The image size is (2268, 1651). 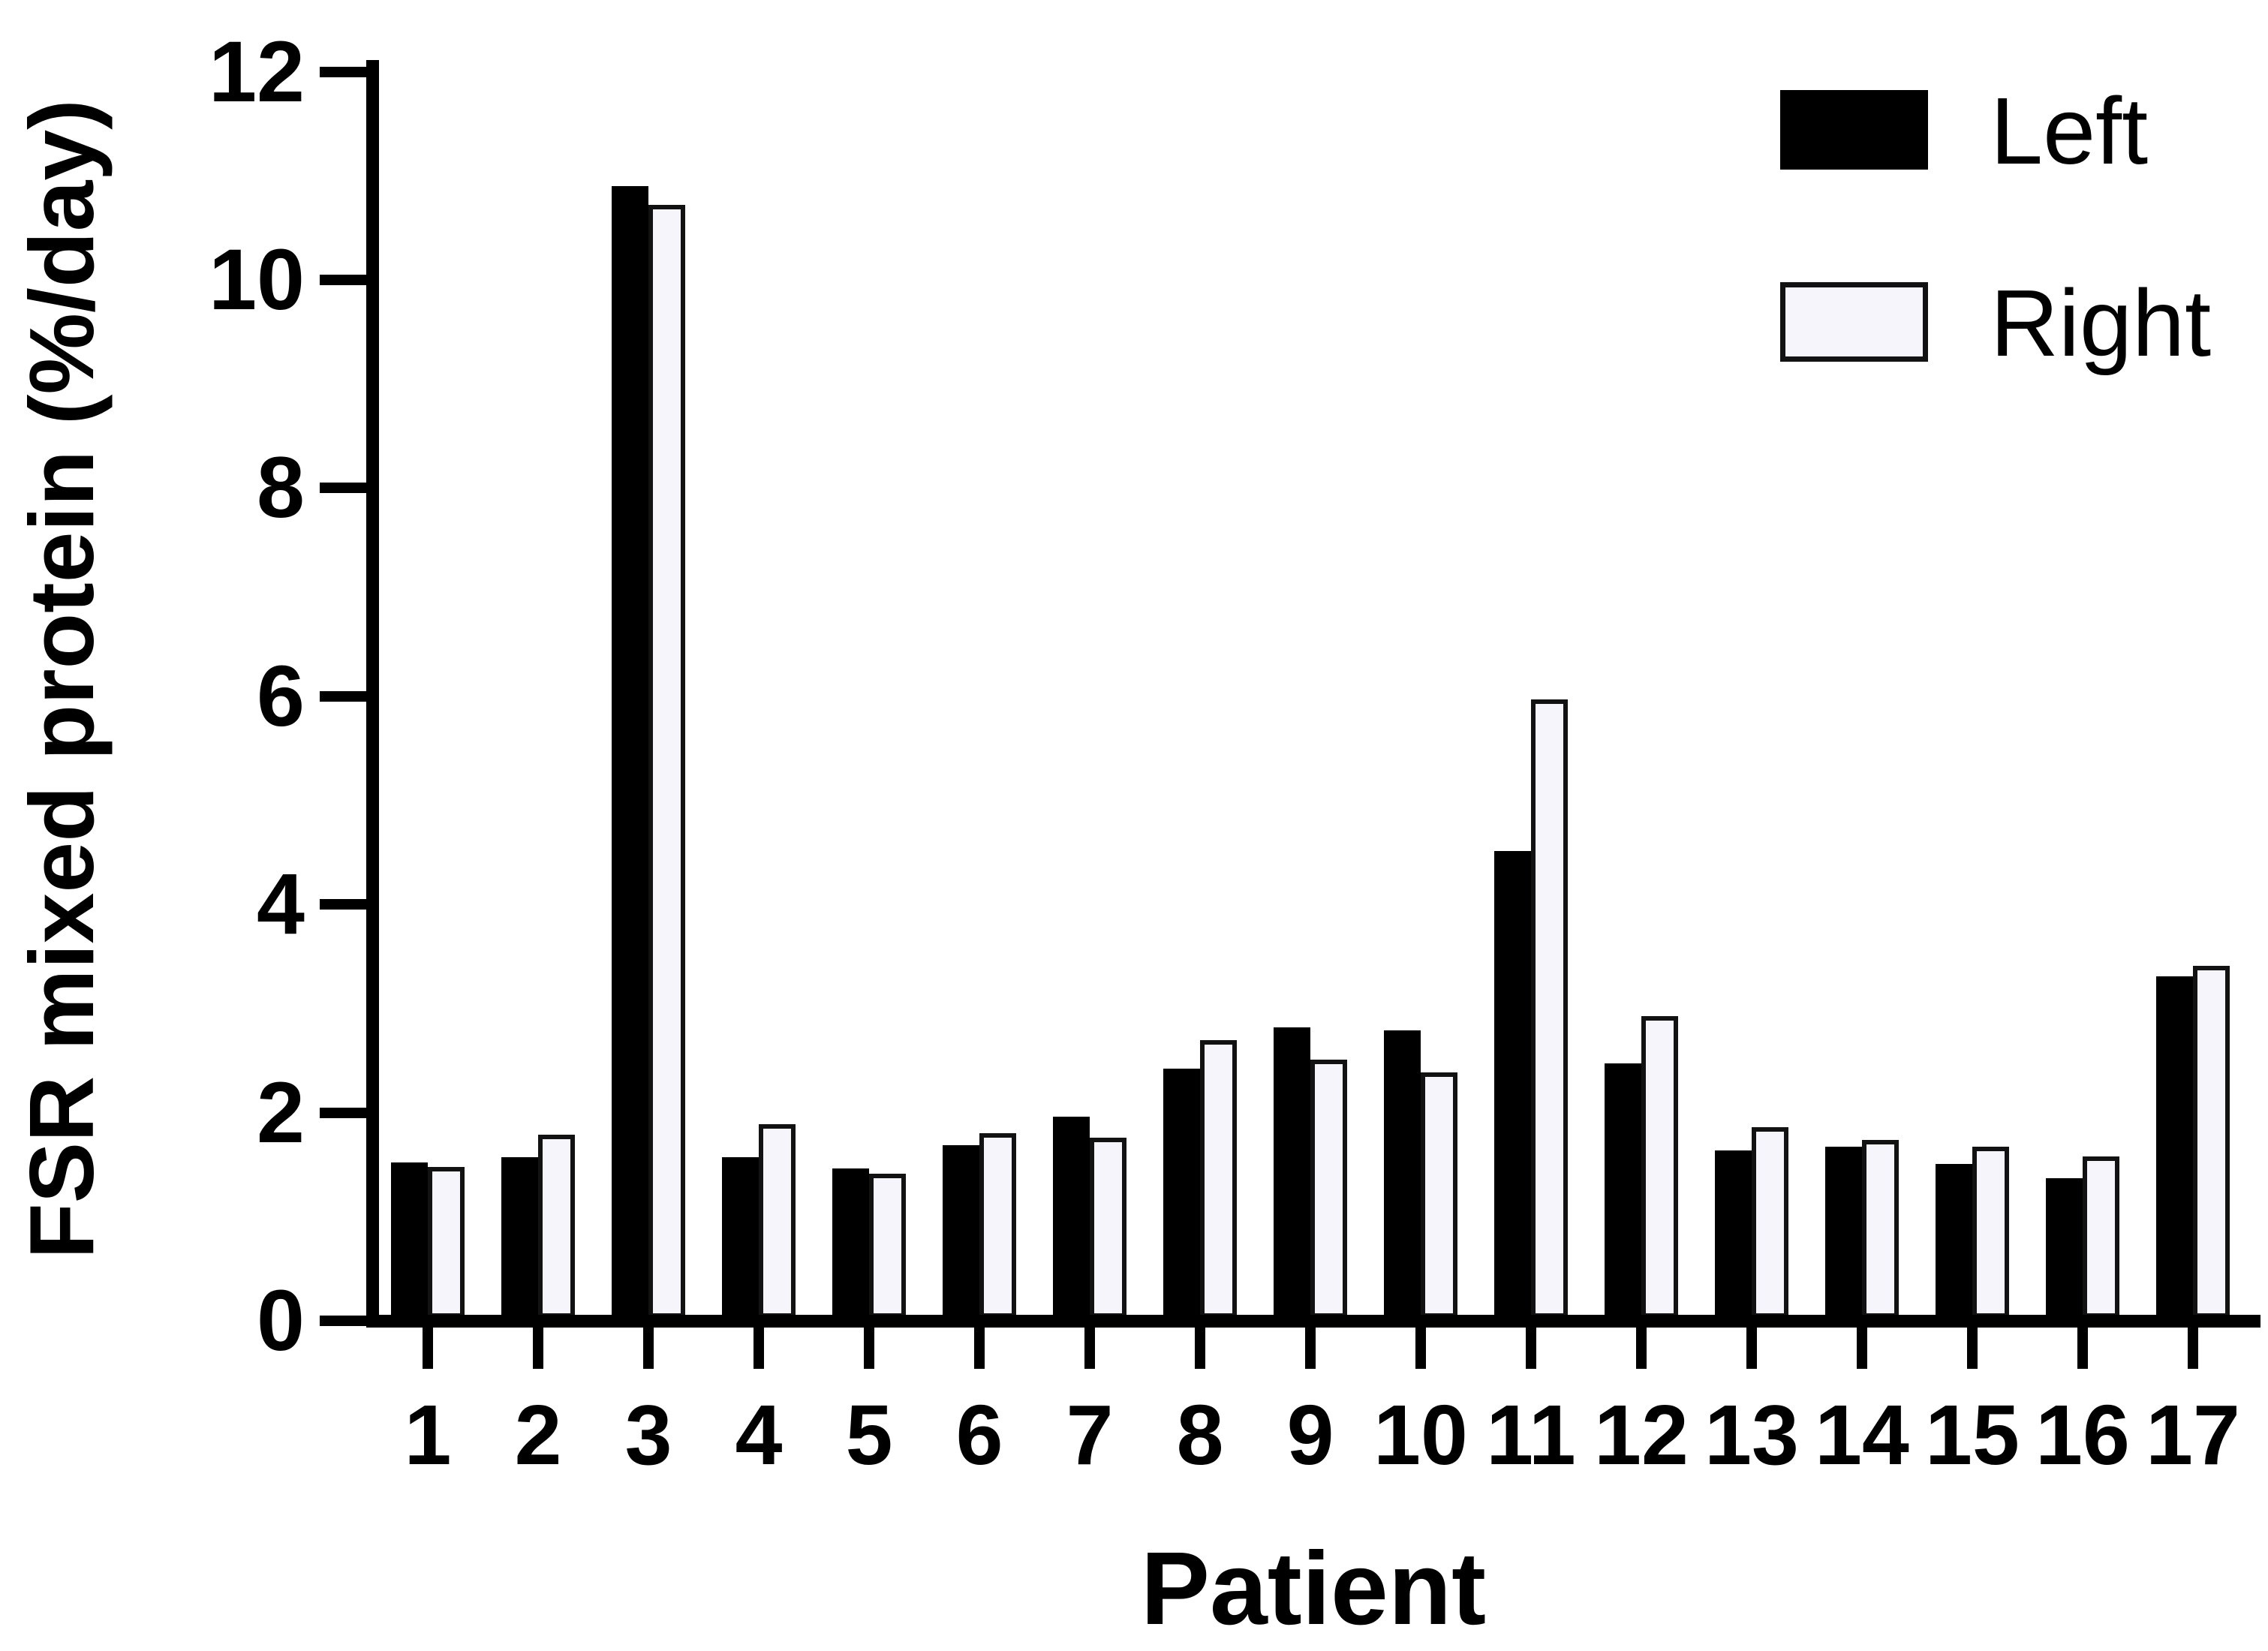 What do you see at coordinates (1972, 1435) in the screenshot?
I see `x-label-15: 15` at bounding box center [1972, 1435].